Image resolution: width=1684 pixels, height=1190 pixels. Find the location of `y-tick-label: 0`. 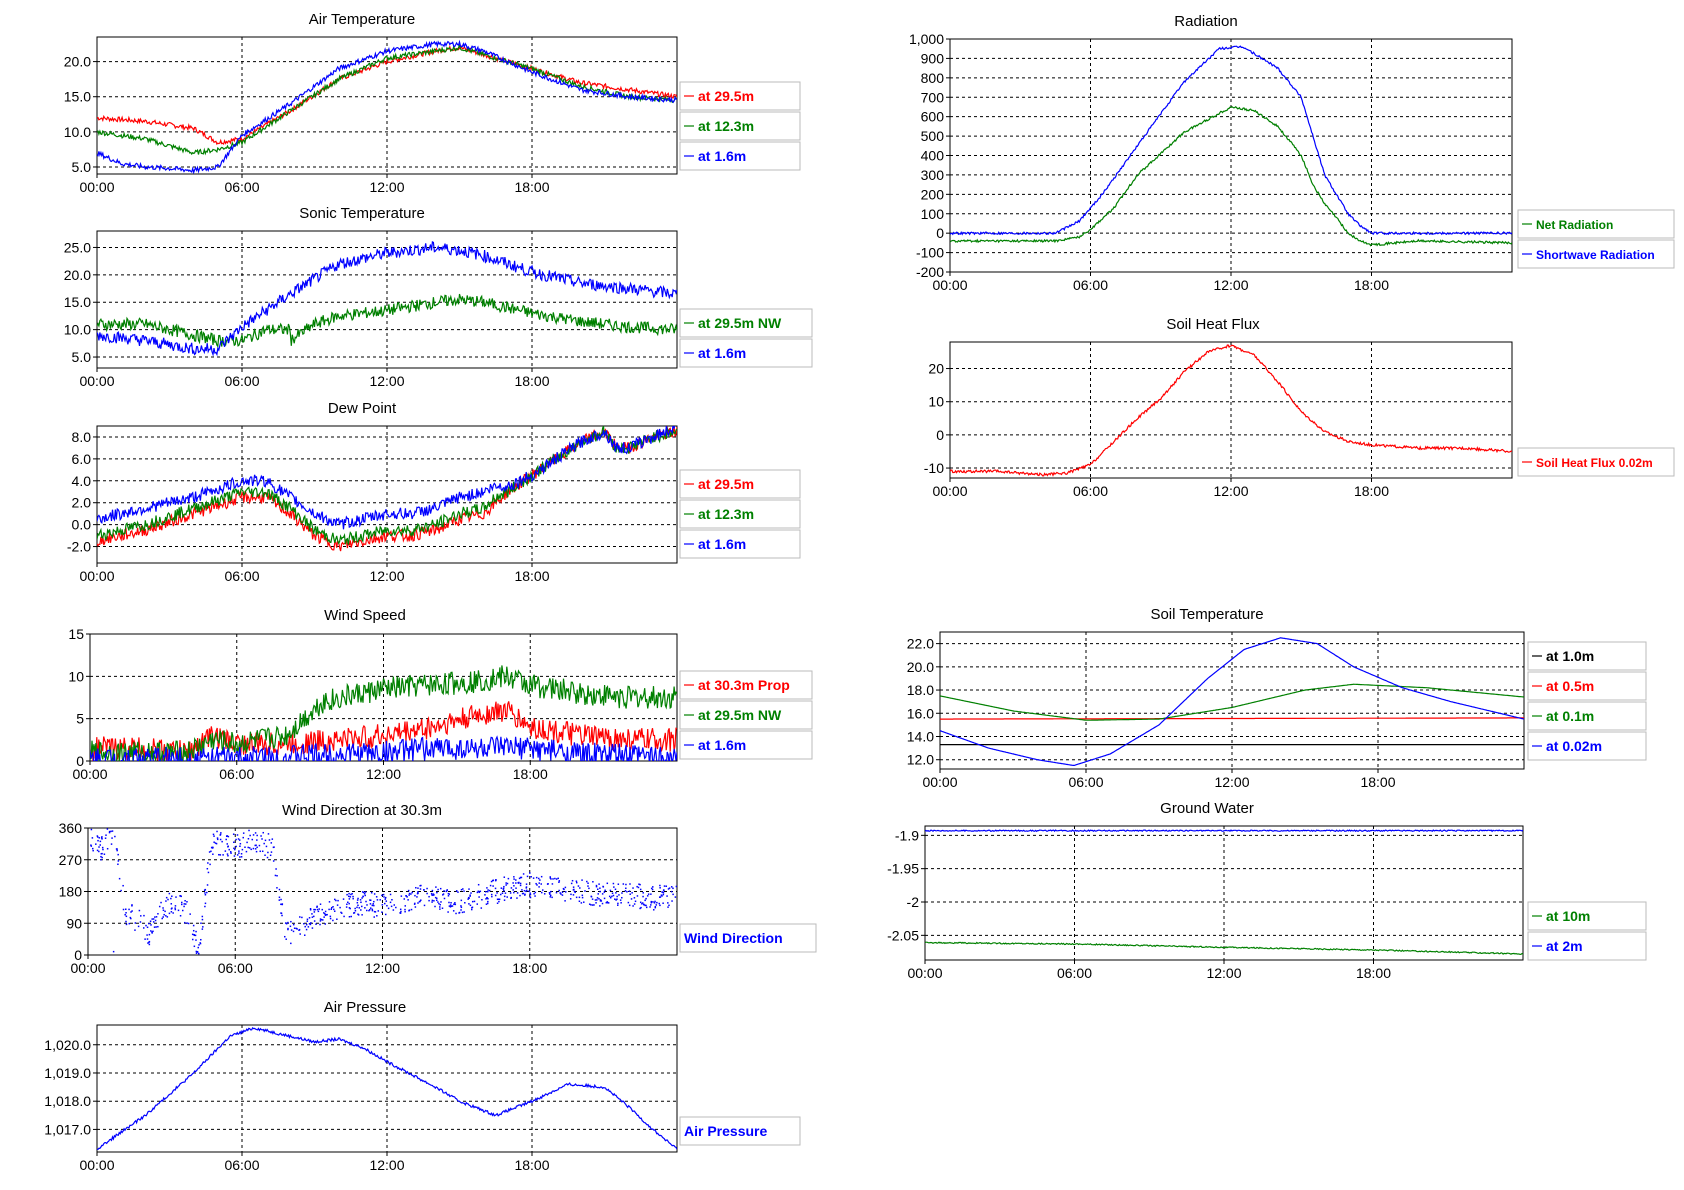

y-tick-label: 0 is located at coordinates (940, 233).